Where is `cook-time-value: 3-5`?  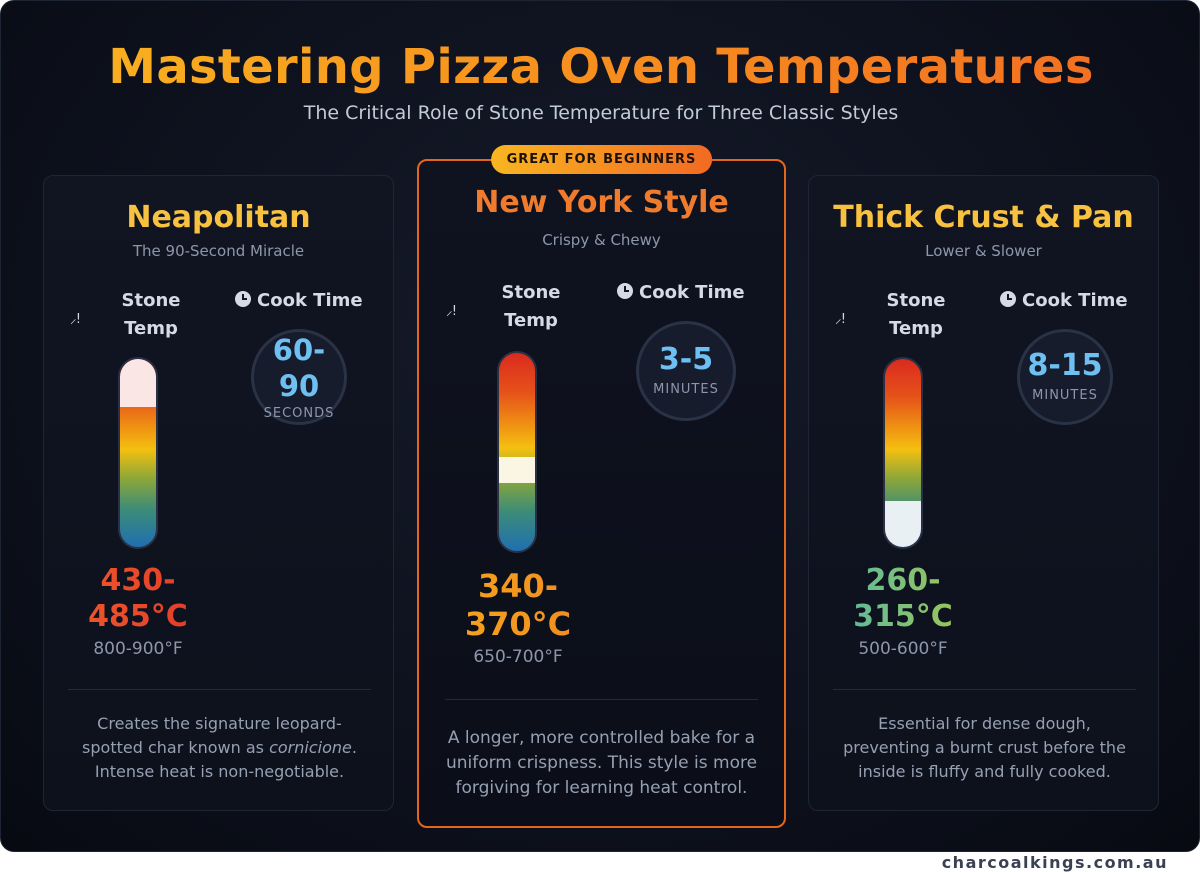
cook-time-value: 3-5 is located at coordinates (686, 359).